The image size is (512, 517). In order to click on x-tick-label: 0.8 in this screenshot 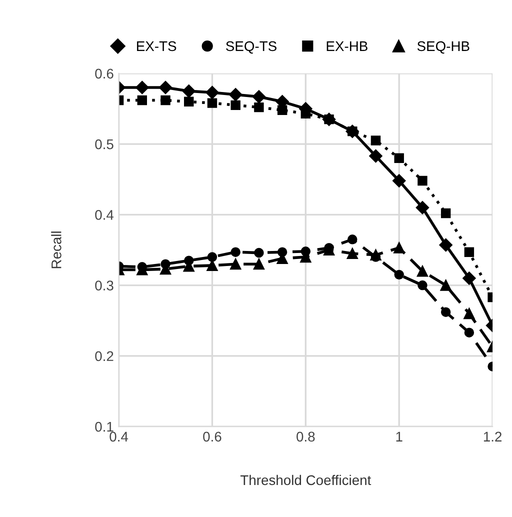, I will do `click(305, 437)`.